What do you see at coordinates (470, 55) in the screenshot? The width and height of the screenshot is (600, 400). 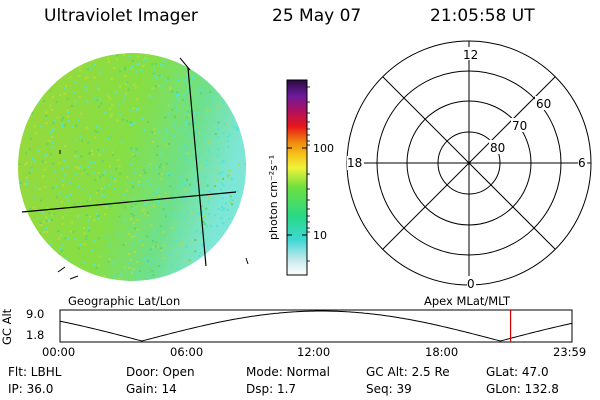 I see `mlt-label-12: 12` at bounding box center [470, 55].